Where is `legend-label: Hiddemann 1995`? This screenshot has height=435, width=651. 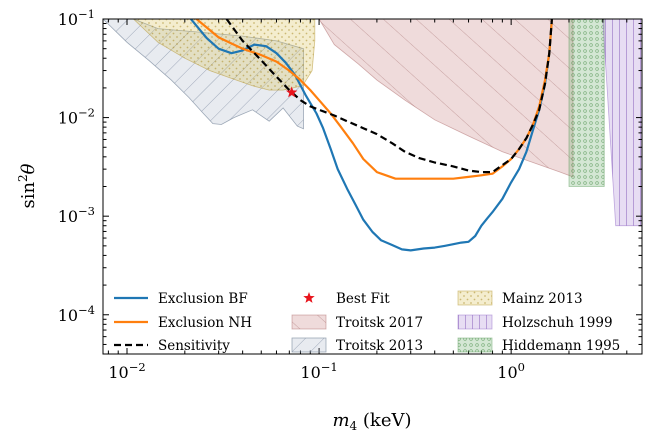 legend-label: Hiddemann 1995 is located at coordinates (561, 346).